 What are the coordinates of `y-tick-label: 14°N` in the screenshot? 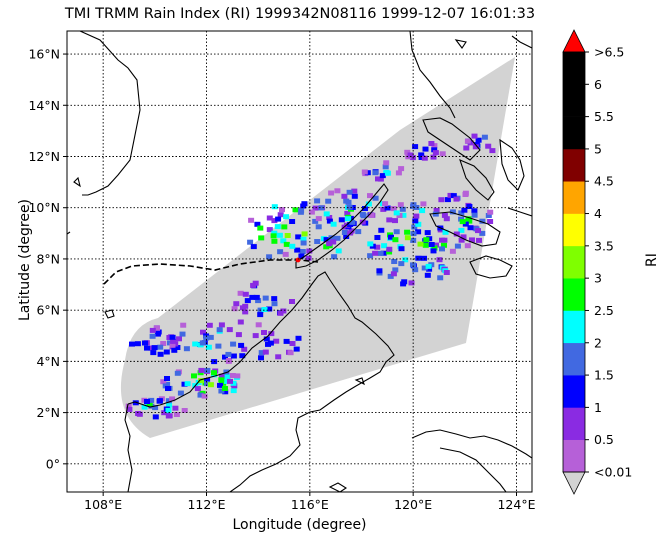 It's located at (44, 105).